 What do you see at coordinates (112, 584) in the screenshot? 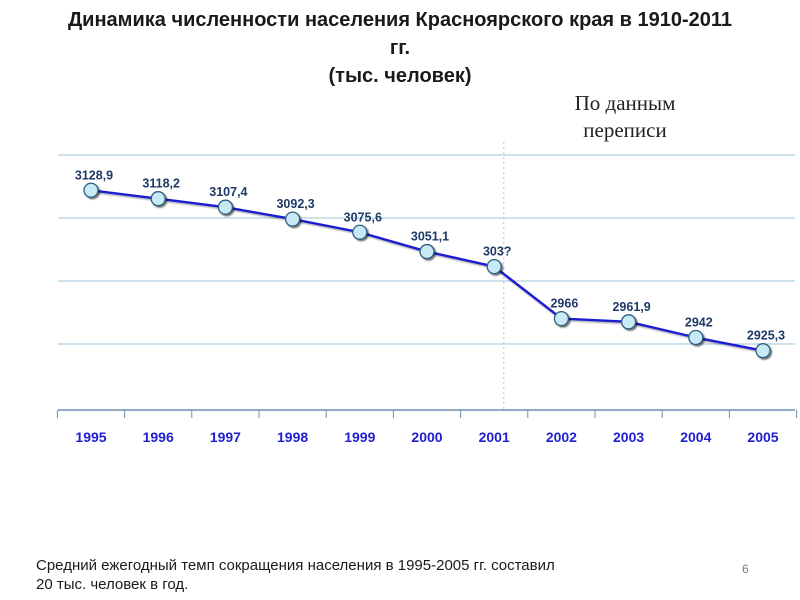
I see `footnote-line: 20 тыс. человек в год.` at bounding box center [112, 584].